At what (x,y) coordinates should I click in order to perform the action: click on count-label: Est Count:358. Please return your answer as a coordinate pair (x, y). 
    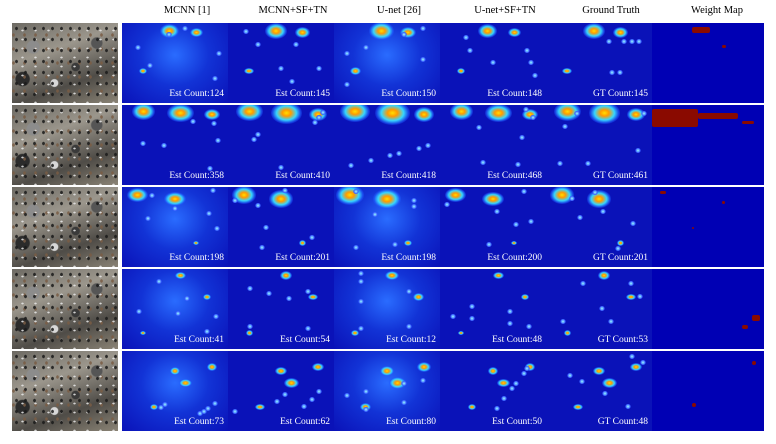
    Looking at the image, I should click on (196, 176).